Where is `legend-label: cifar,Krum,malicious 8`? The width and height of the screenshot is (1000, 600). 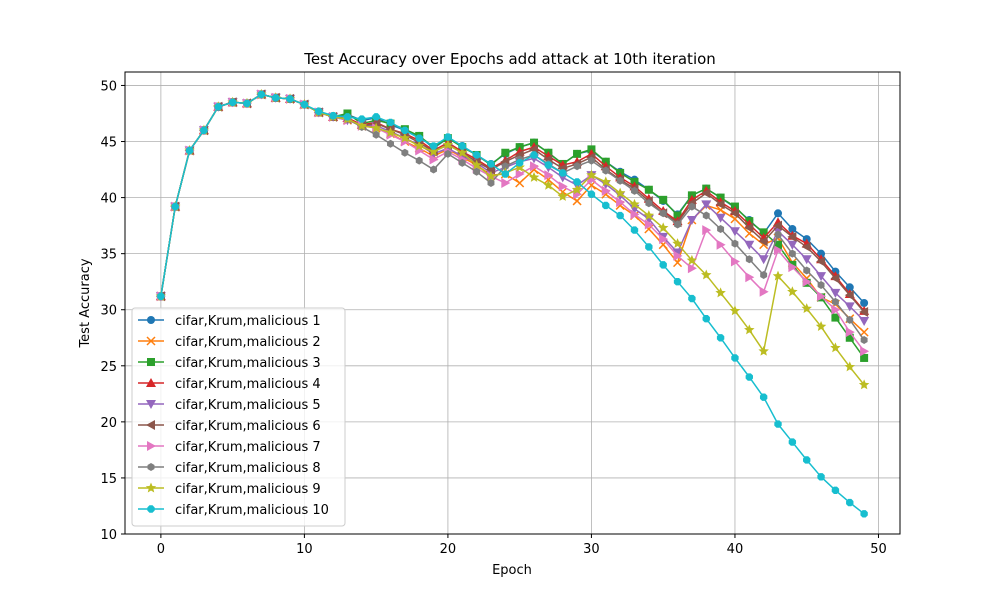
legend-label: cifar,Krum,malicious 8 is located at coordinates (248, 468).